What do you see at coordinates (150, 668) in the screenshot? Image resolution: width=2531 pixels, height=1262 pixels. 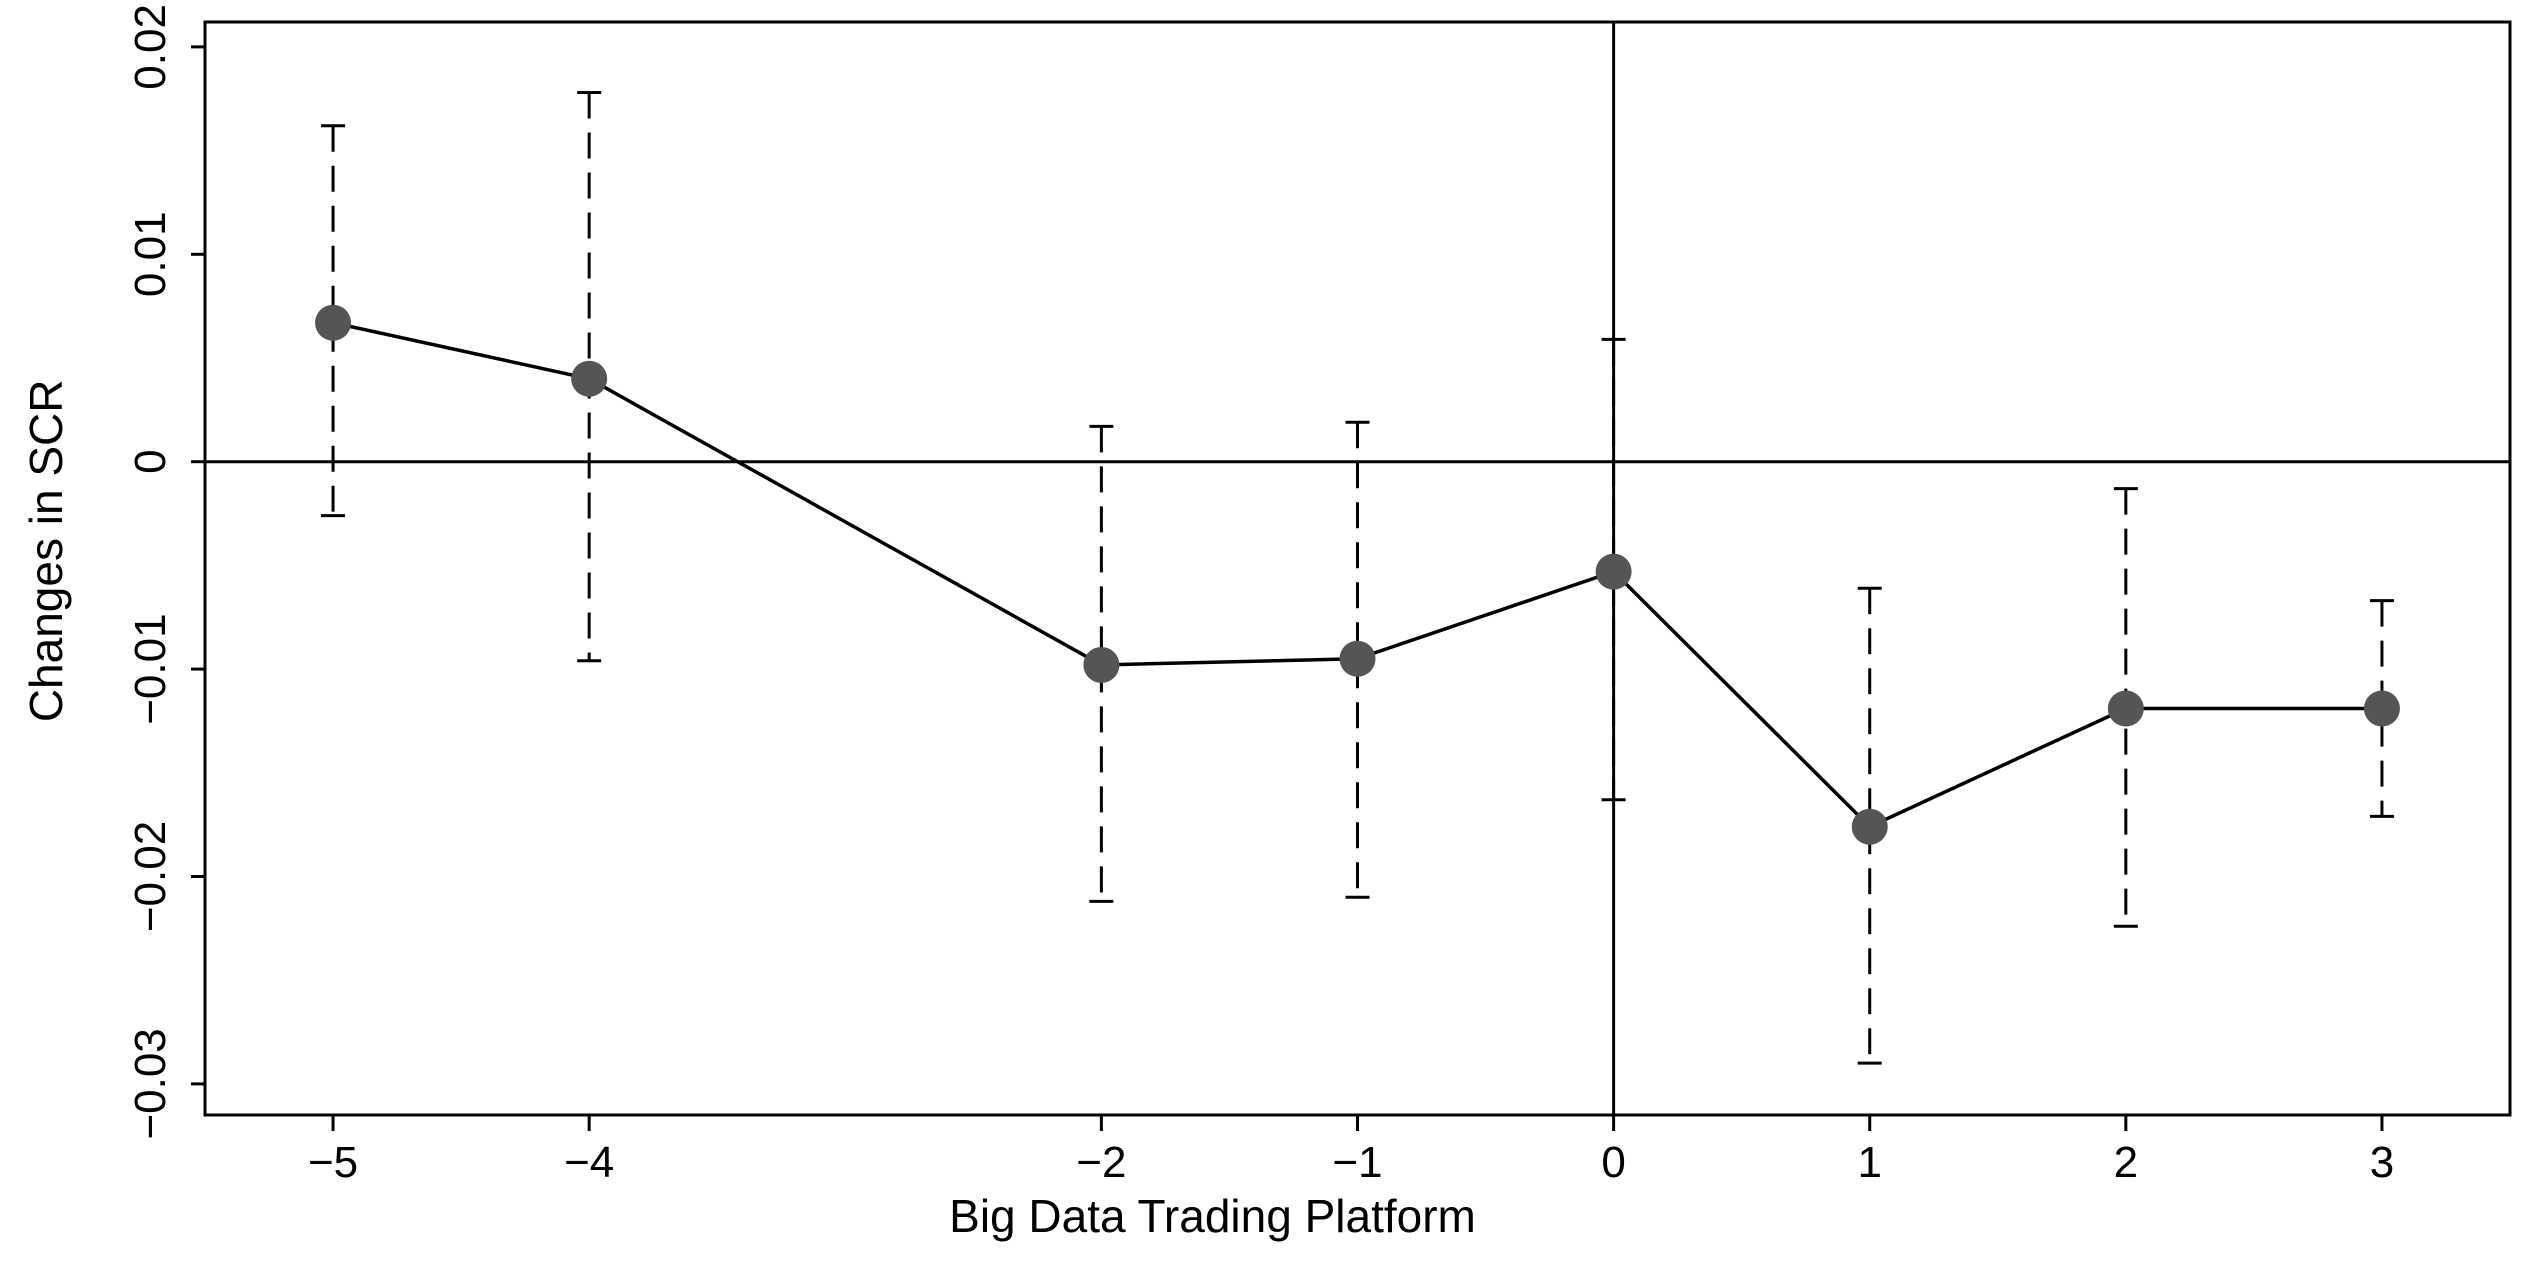 I see `y-tick-label: −0.01` at bounding box center [150, 668].